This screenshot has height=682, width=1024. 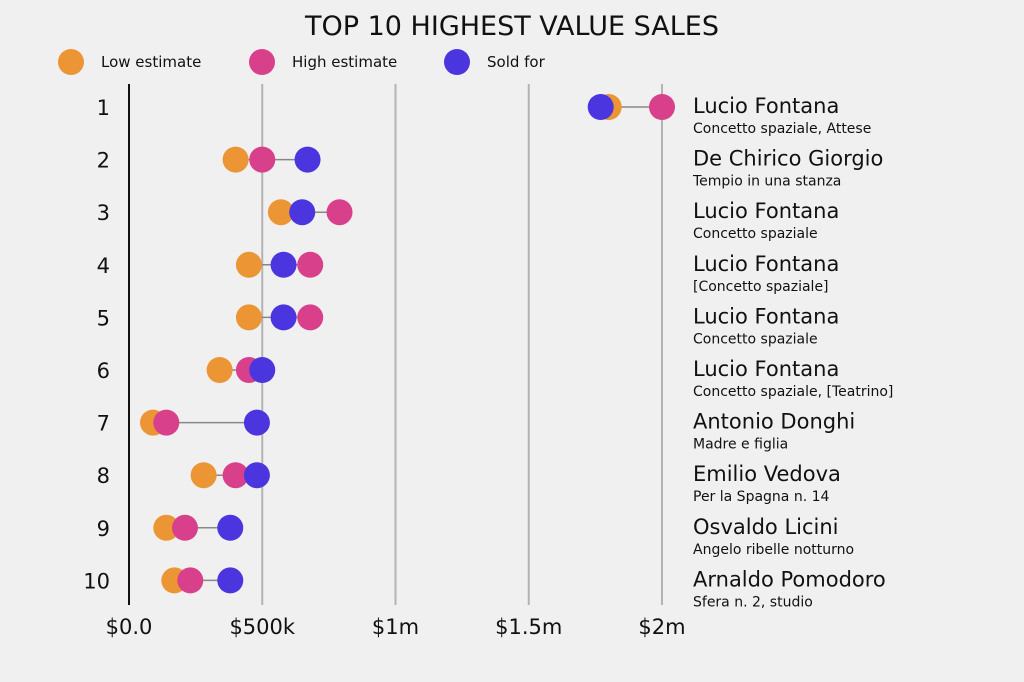 I want to click on legend-swatch-sold, so click(x=457, y=62).